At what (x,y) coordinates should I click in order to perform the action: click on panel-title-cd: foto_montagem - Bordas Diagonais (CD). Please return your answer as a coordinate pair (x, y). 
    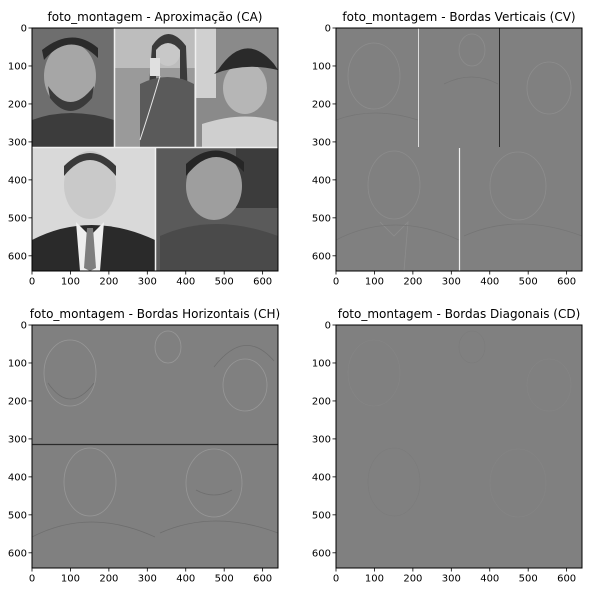
    Looking at the image, I should click on (459, 314).